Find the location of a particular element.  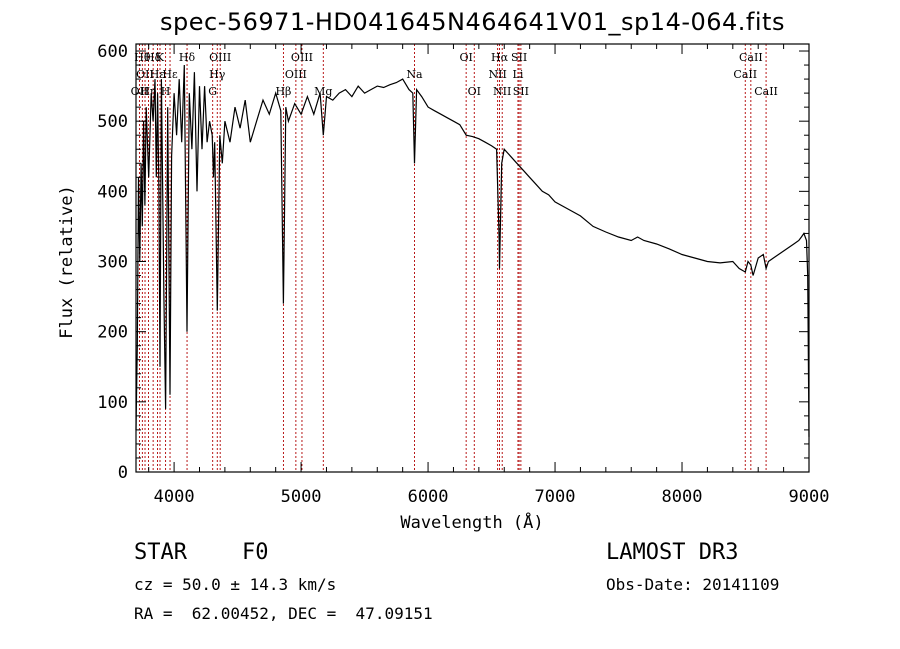

x-tick-label-3: 7000 is located at coordinates (555, 497).